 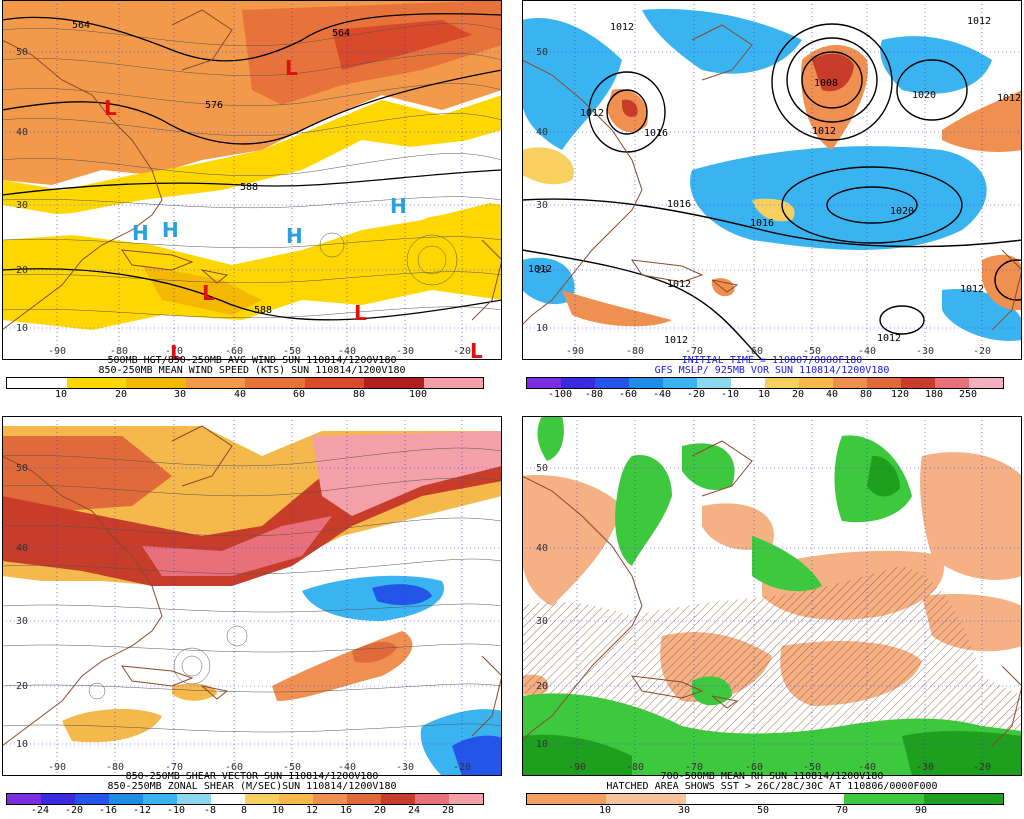 I want to click on lat-label: 40, so click(x=22, y=132).